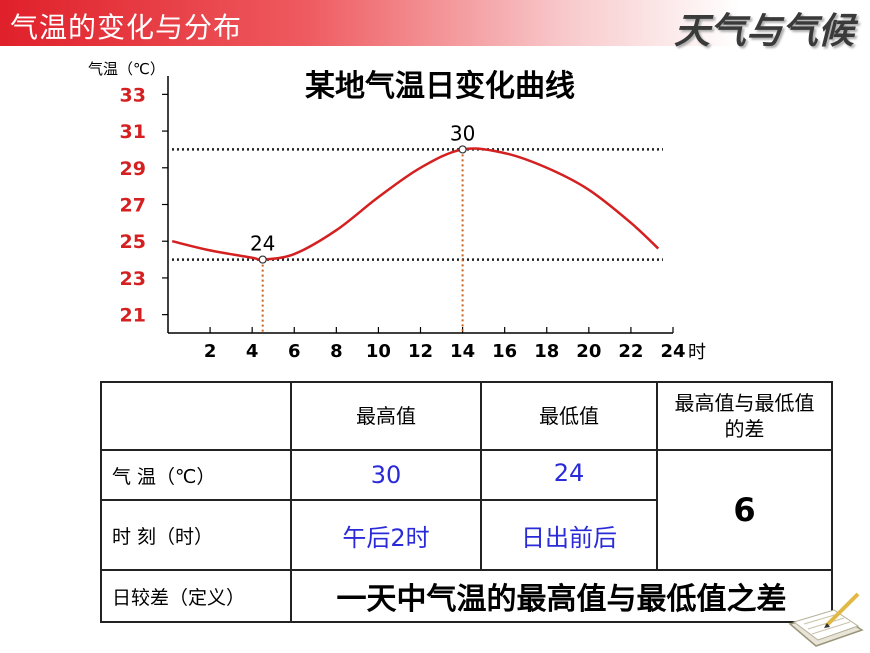  I want to click on y-tick-label: 31, so click(133, 132).